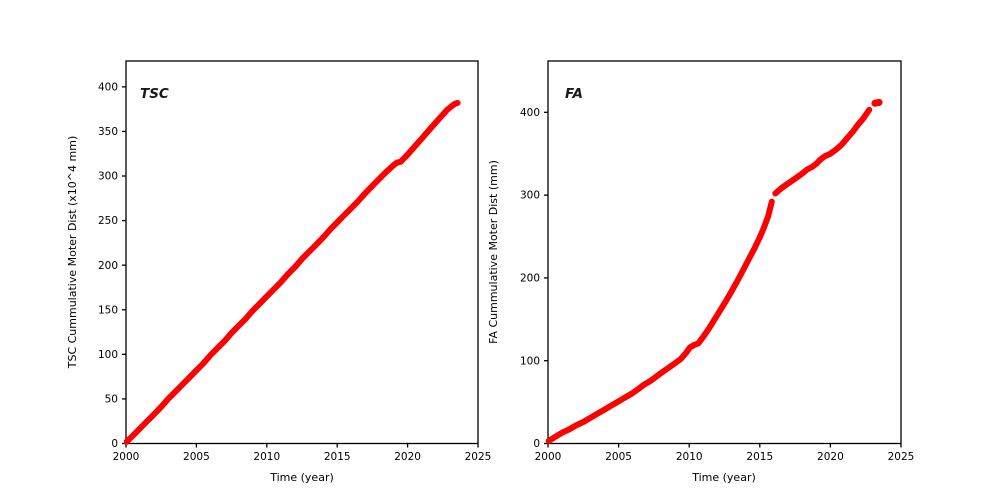 Image resolution: width=1000 pixels, height=500 pixels. What do you see at coordinates (108, 310) in the screenshot?
I see `y-tick-label: 150` at bounding box center [108, 310].